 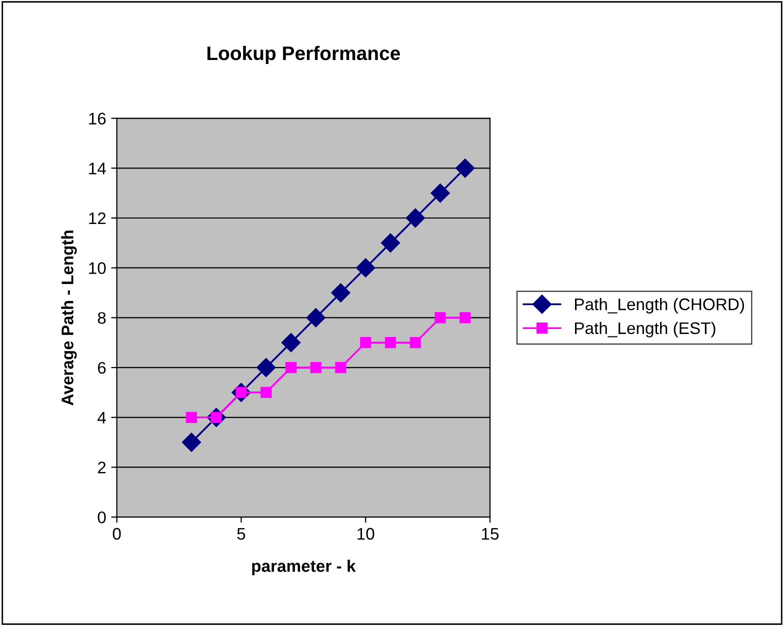 I want to click on y-tick-label: 10, so click(x=97, y=268).